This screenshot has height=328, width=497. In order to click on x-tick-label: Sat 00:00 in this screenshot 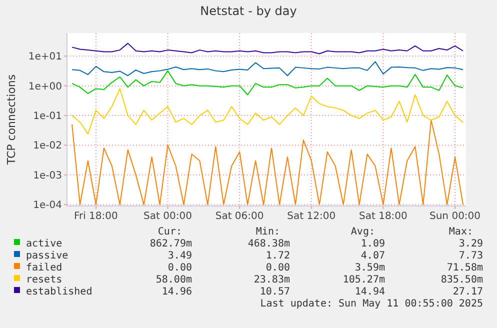, I will do `click(168, 216)`.